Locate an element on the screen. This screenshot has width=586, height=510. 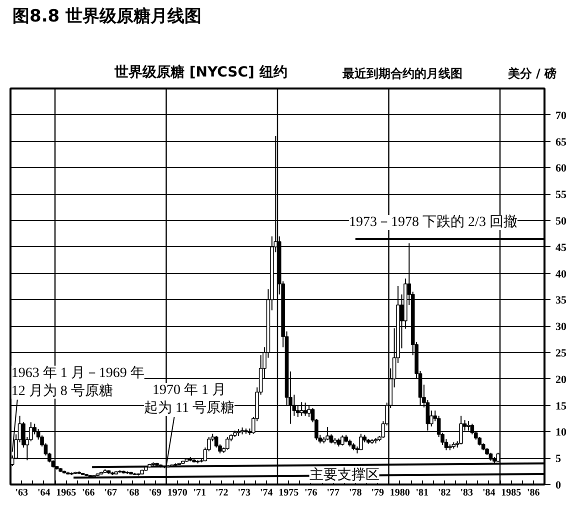
y-tick-label: 20 is located at coordinates (561, 380).